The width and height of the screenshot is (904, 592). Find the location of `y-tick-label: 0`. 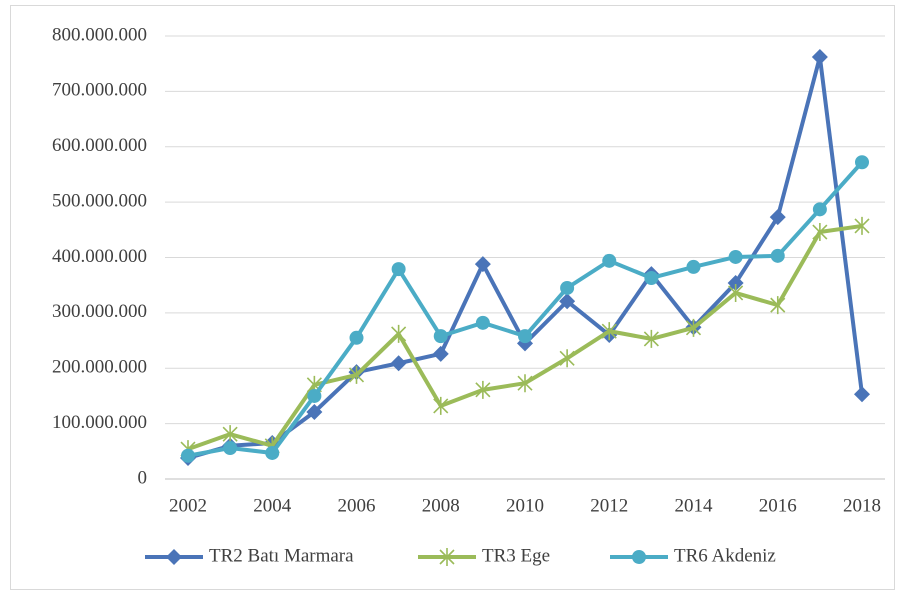

y-tick-label: 0 is located at coordinates (143, 477).